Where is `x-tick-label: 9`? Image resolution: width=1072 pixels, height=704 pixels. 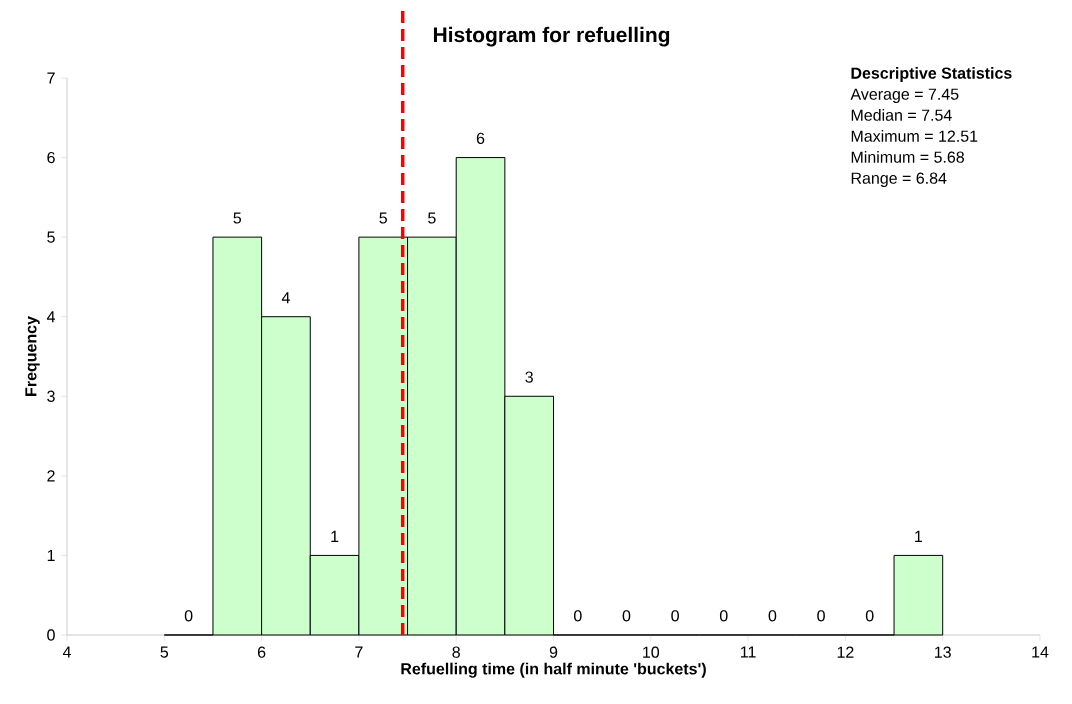
x-tick-label: 9 is located at coordinates (553, 652).